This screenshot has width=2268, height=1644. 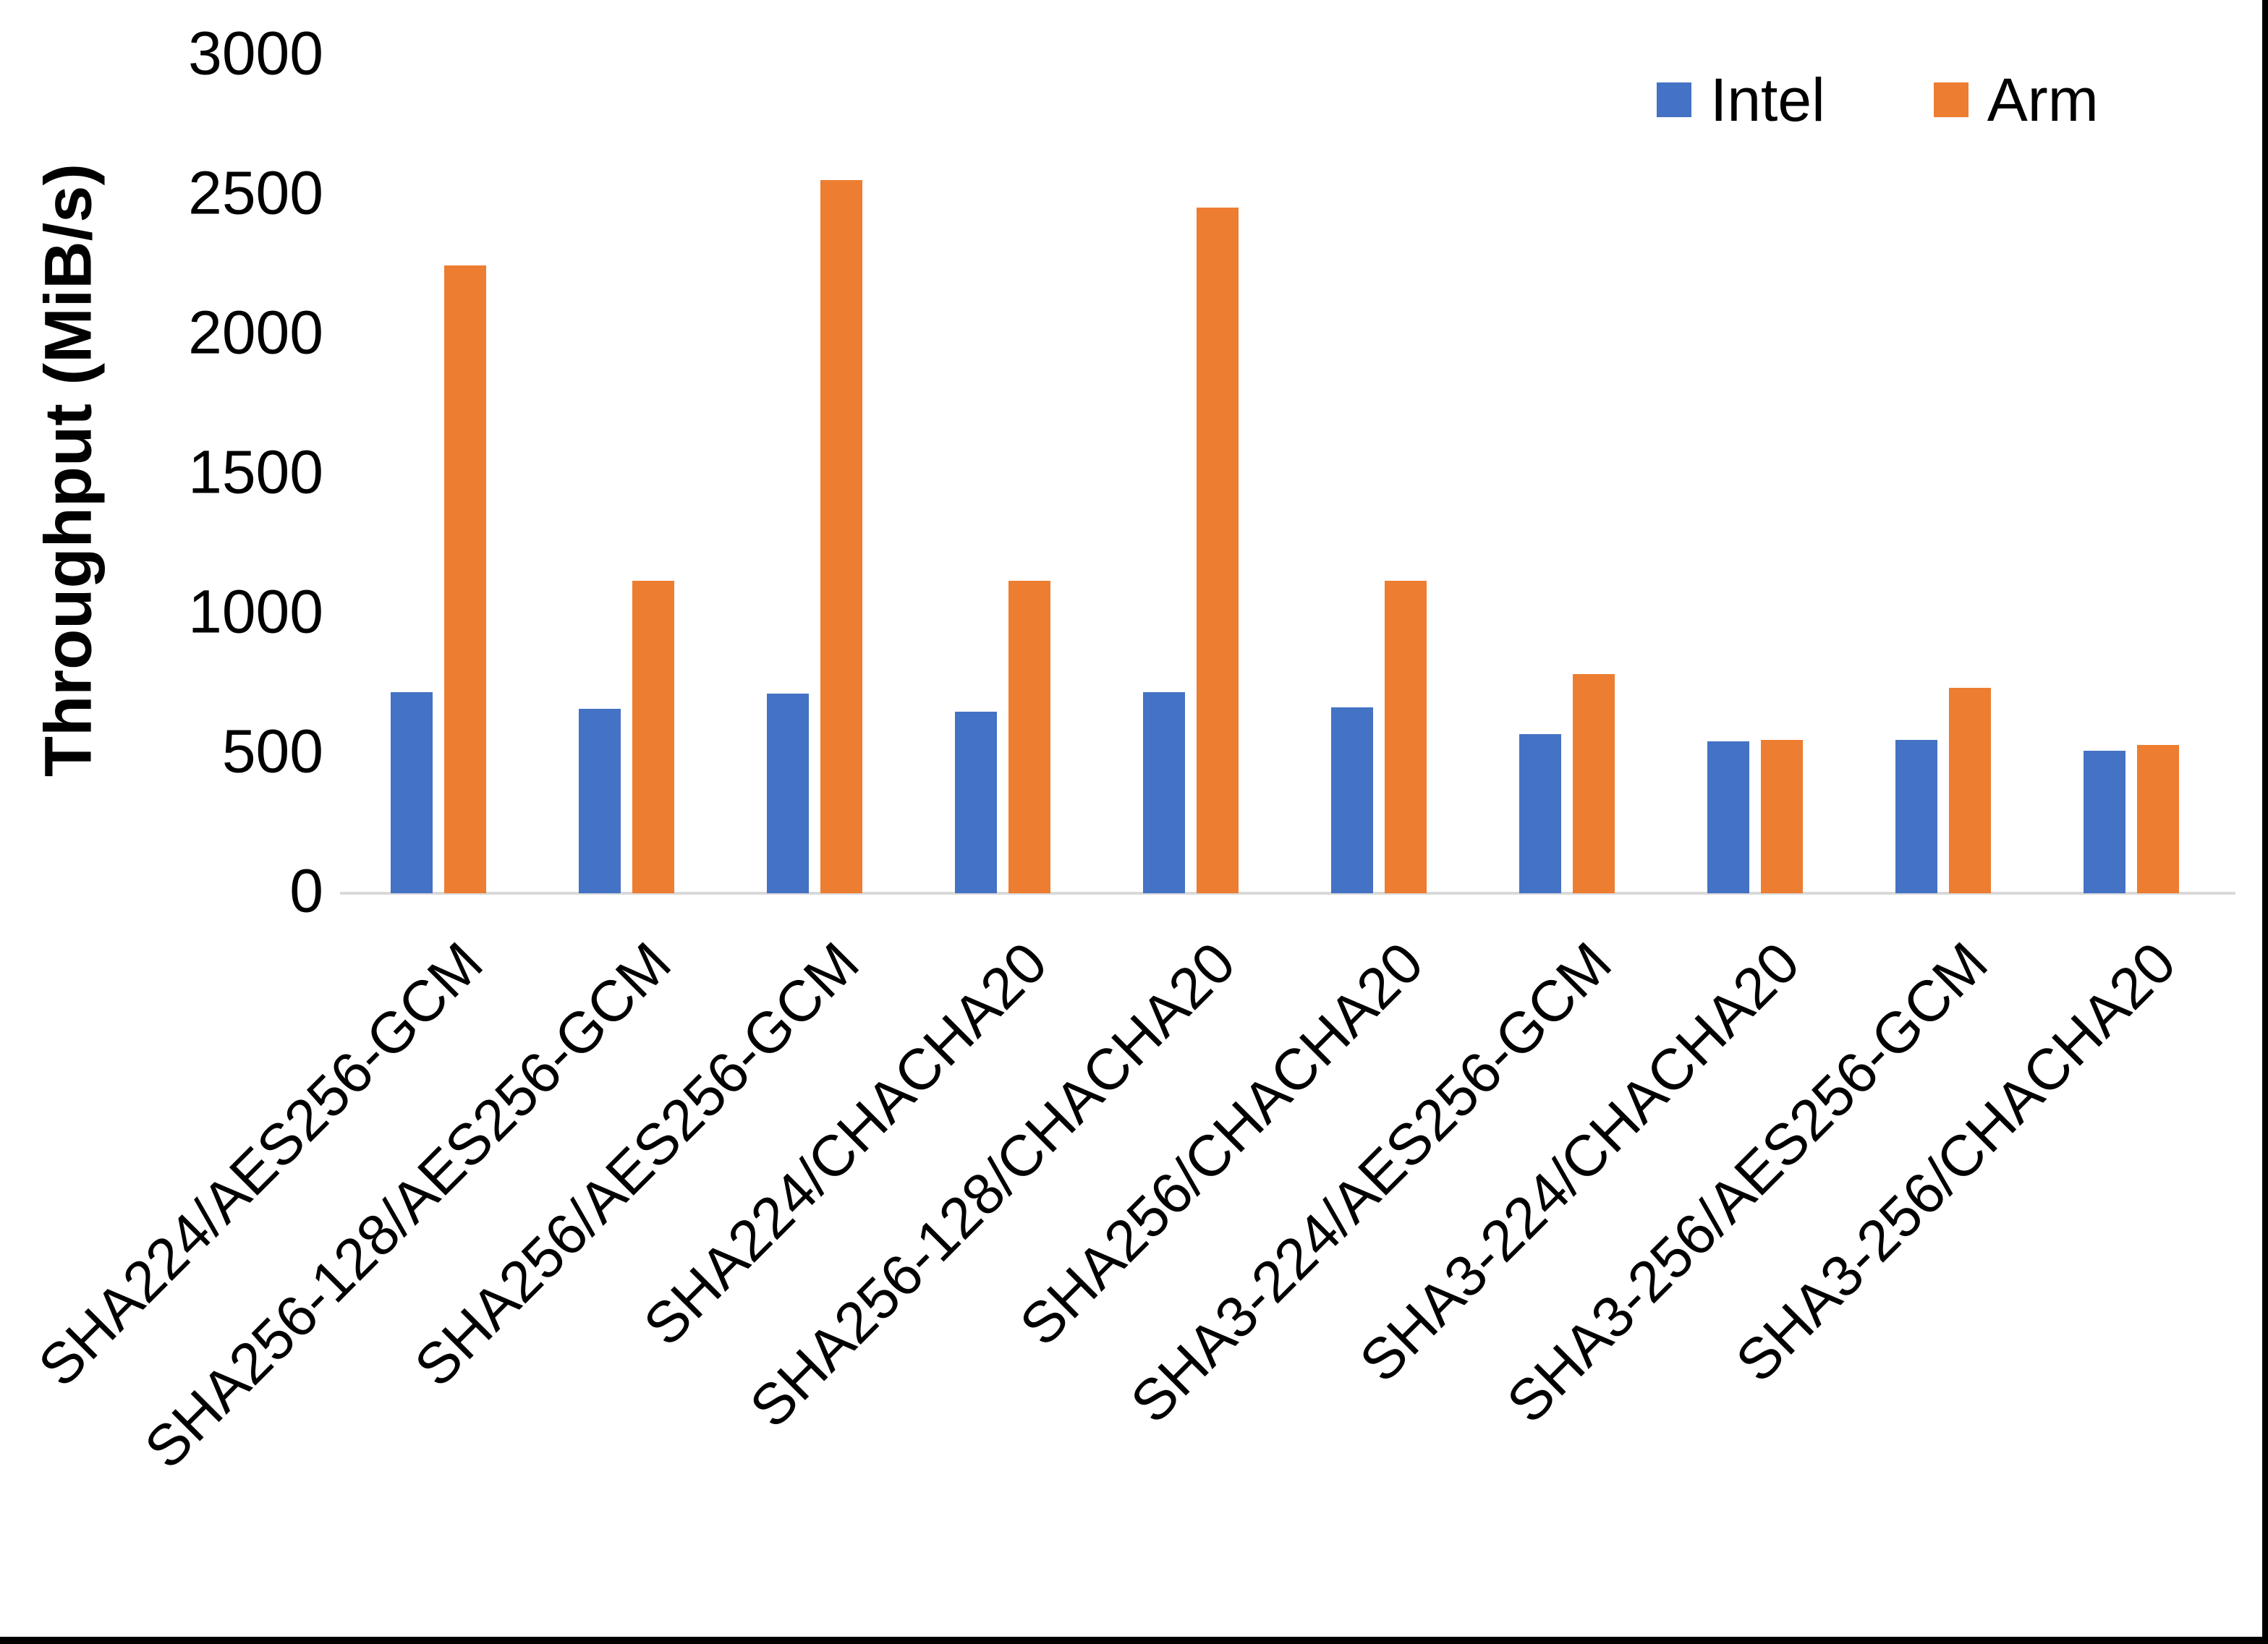 What do you see at coordinates (2043, 100) in the screenshot?
I see `legend-label-arm: Arm` at bounding box center [2043, 100].